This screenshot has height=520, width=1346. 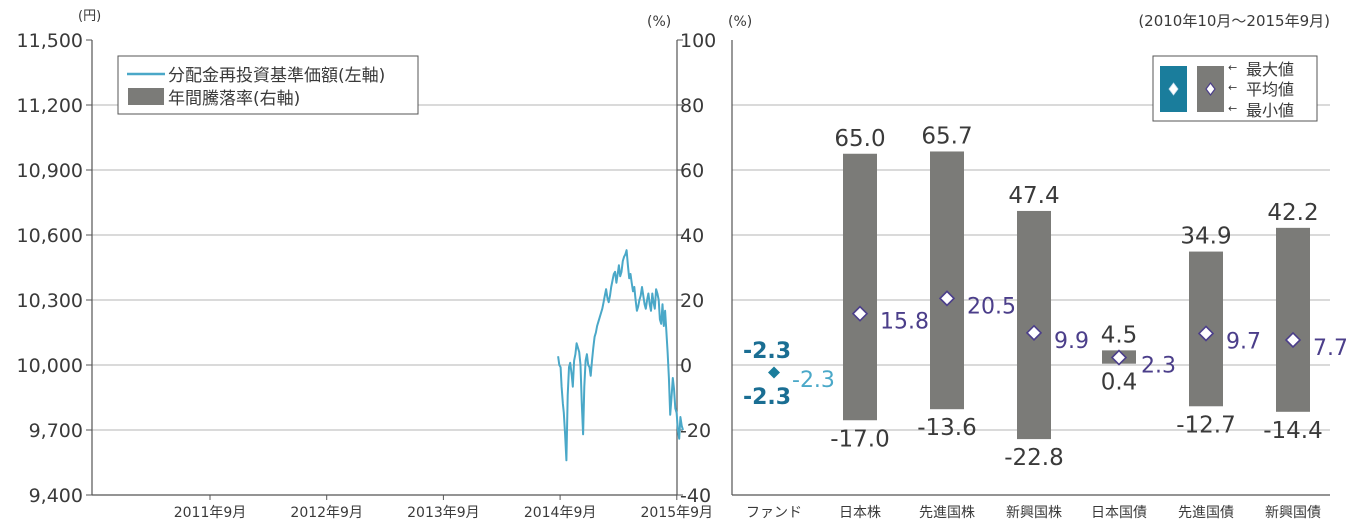 I want to click on fund-max-label: -2.3, so click(x=767, y=351).